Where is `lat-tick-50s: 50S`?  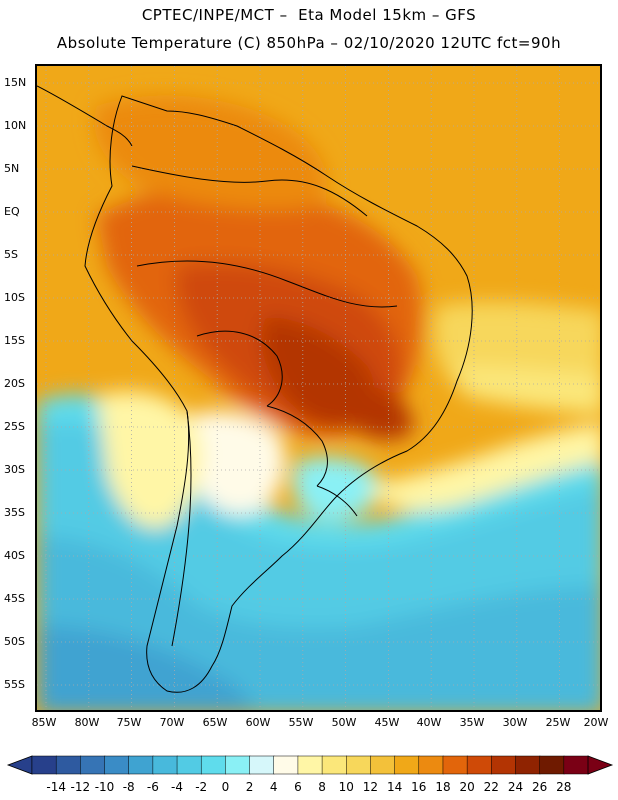 lat-tick-50s: 50S is located at coordinates (14, 641).